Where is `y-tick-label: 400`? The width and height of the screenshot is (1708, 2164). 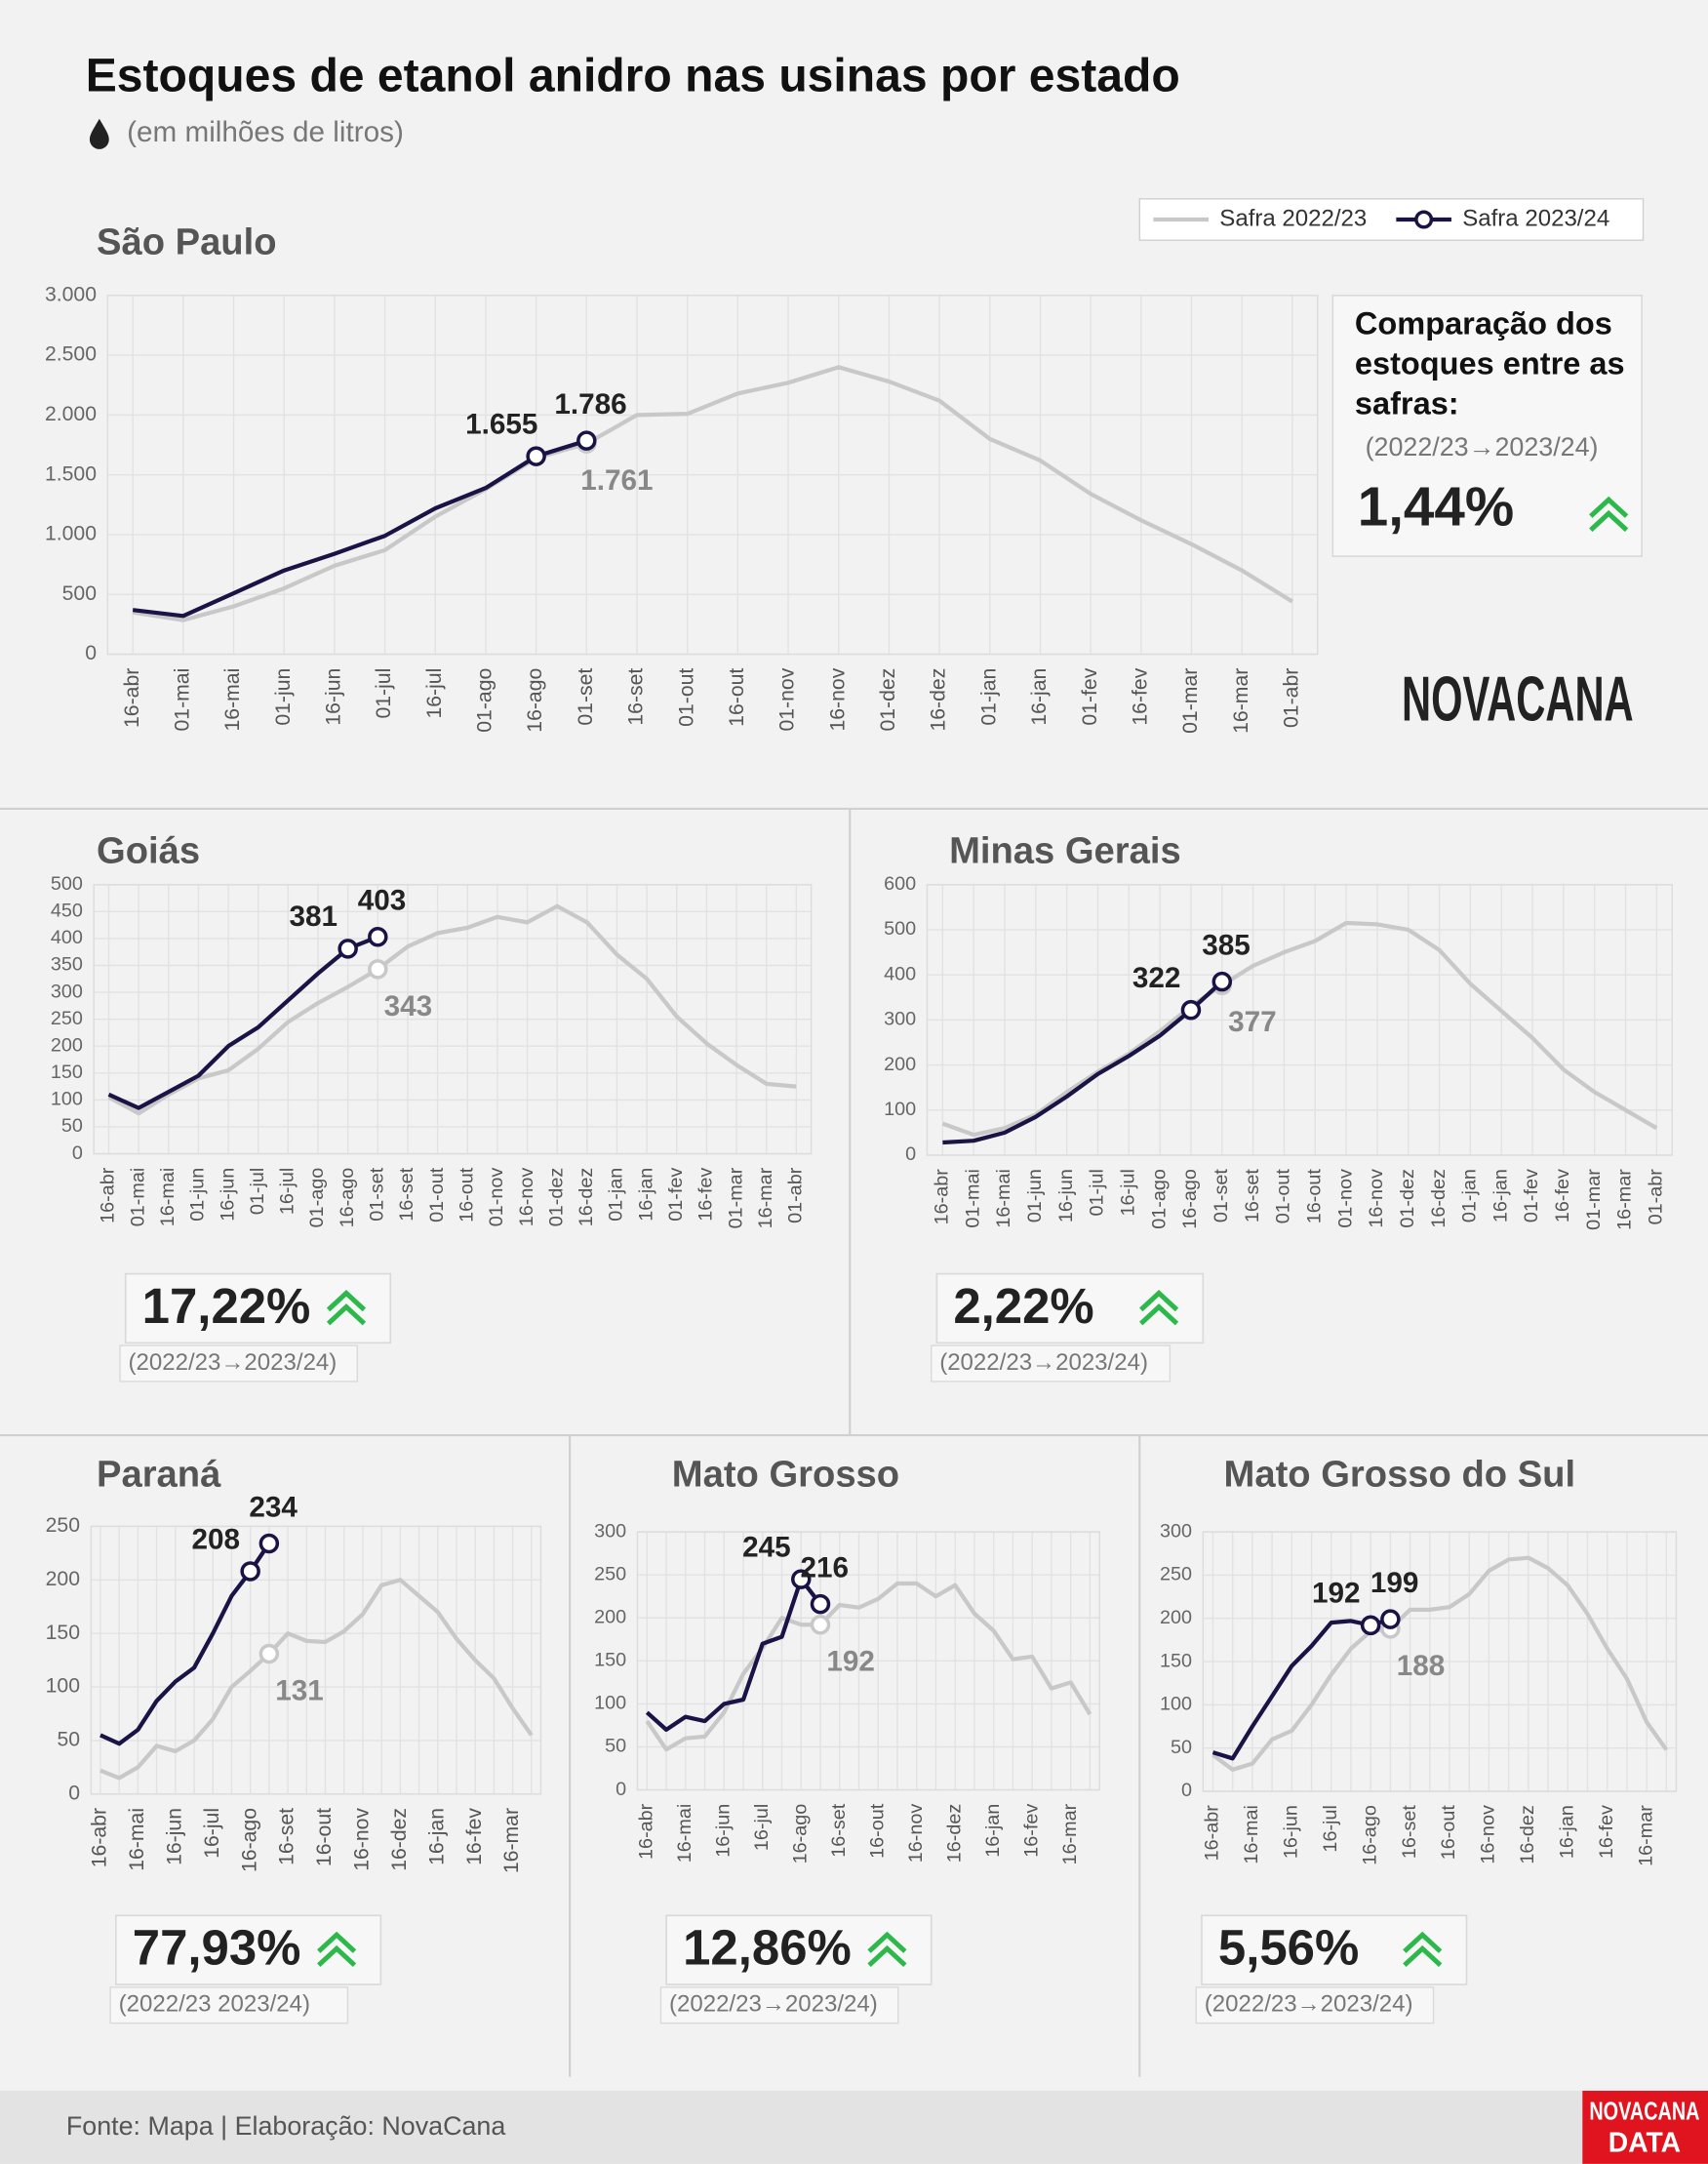 y-tick-label: 400 is located at coordinates (900, 973).